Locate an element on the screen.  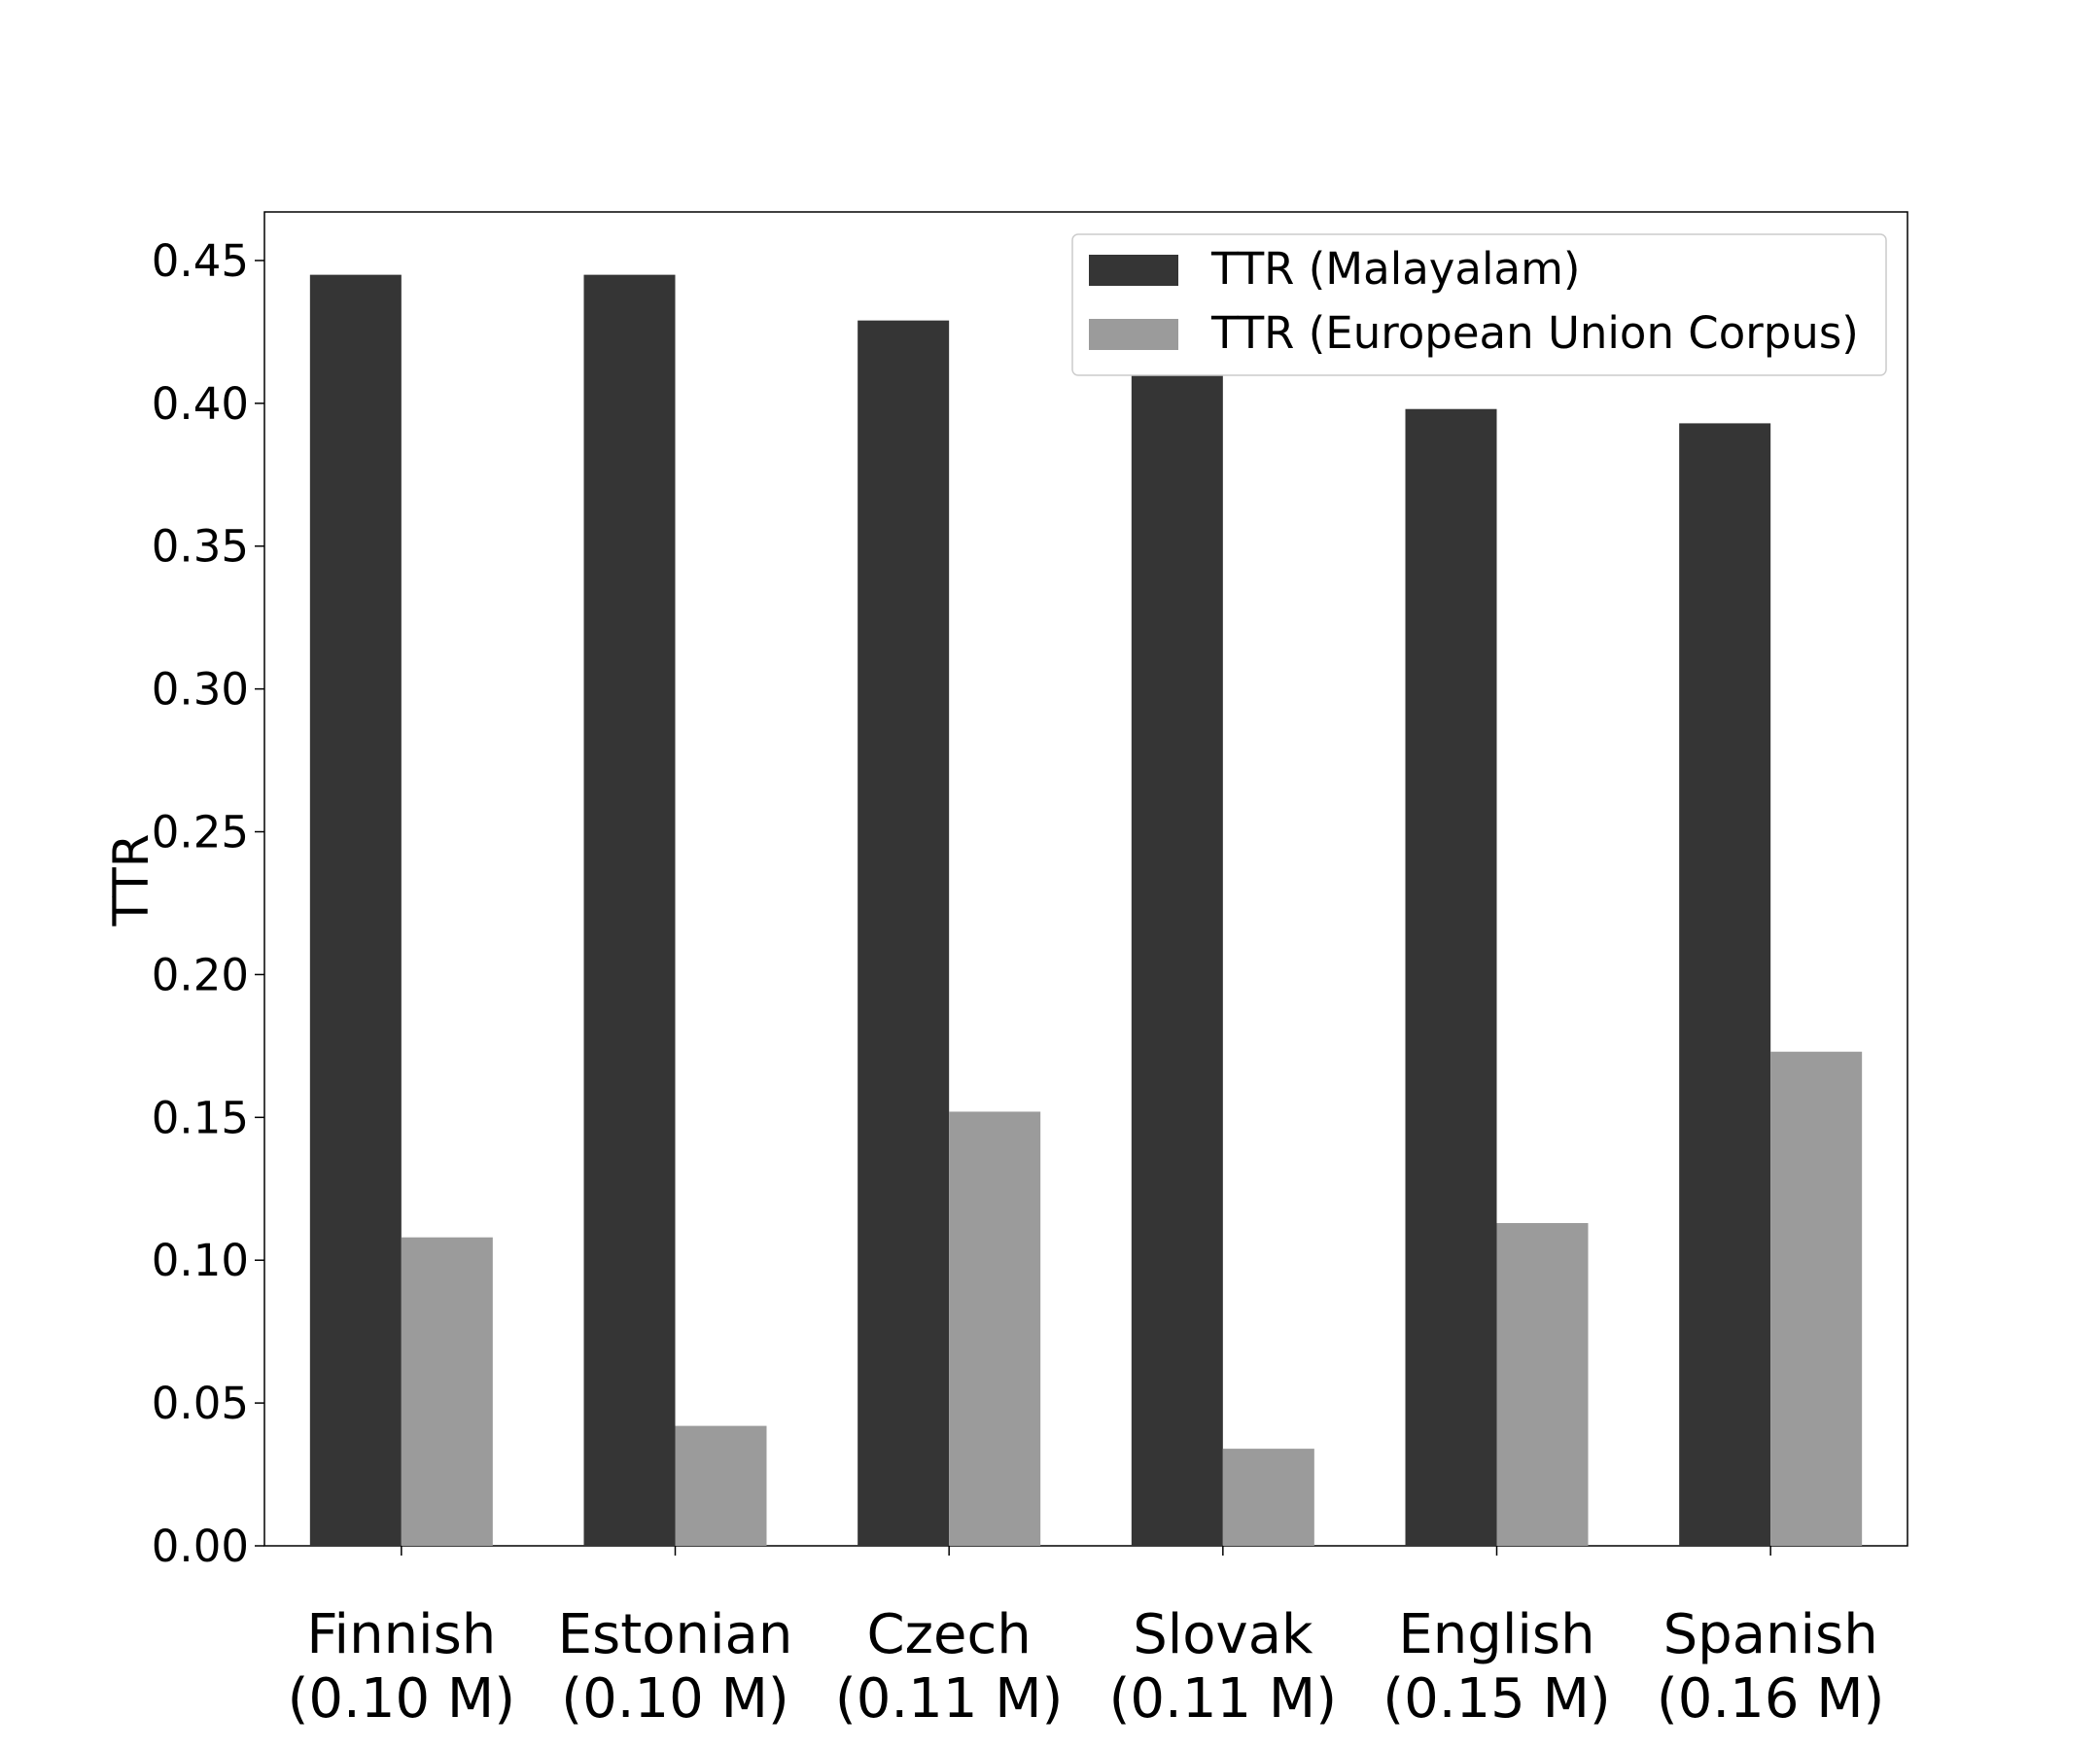
x-tick-label-size: (0.16 M) is located at coordinates (1771, 1699).